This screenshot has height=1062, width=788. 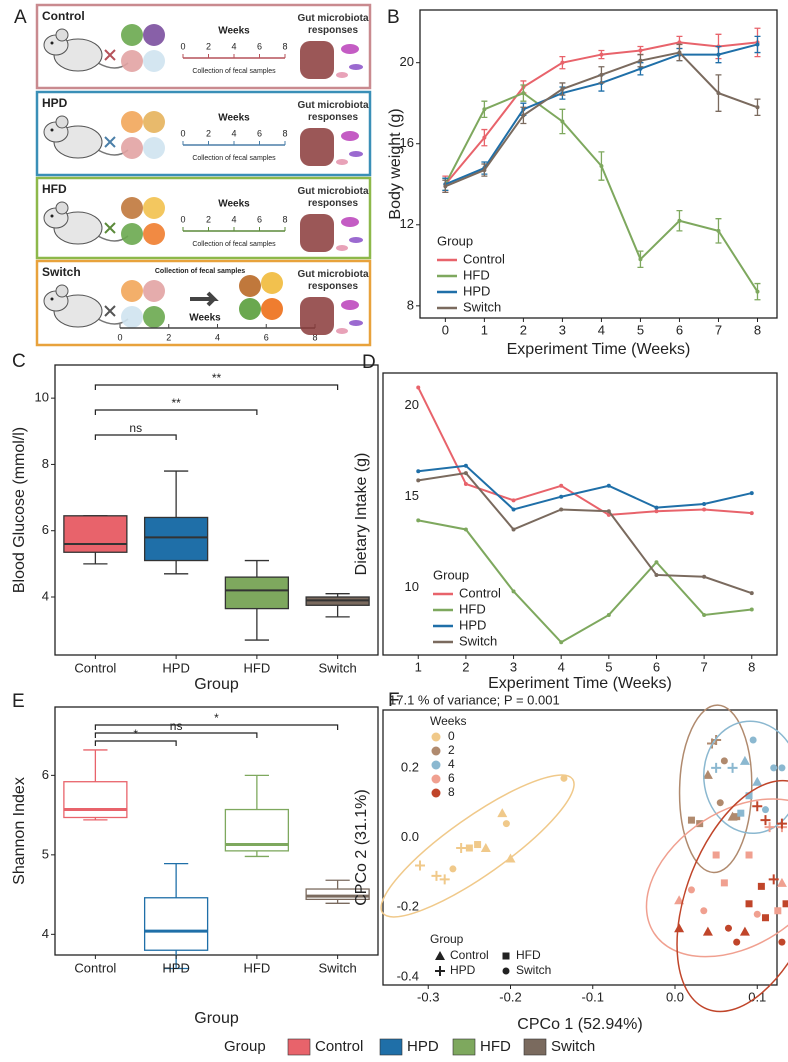 I want to click on x-tick-label: 6, so click(x=679, y=329).